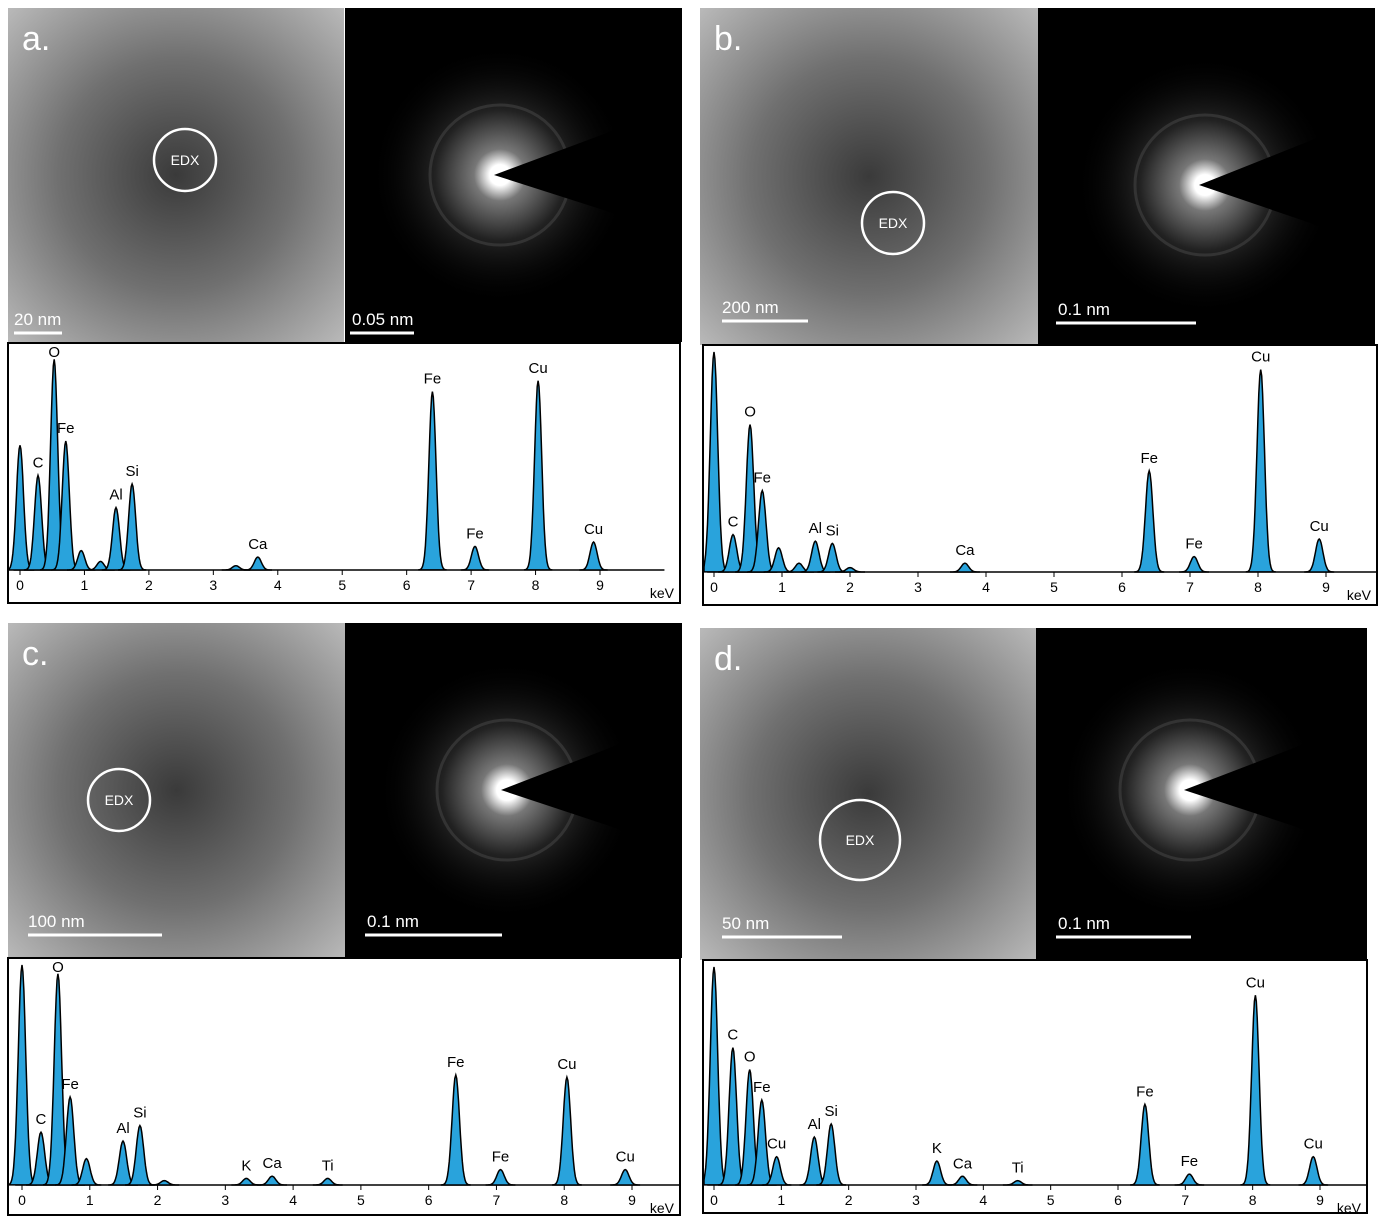 The image size is (1383, 1222). What do you see at coordinates (37, 319) in the screenshot?
I see `tem-scale-label: 20 nm` at bounding box center [37, 319].